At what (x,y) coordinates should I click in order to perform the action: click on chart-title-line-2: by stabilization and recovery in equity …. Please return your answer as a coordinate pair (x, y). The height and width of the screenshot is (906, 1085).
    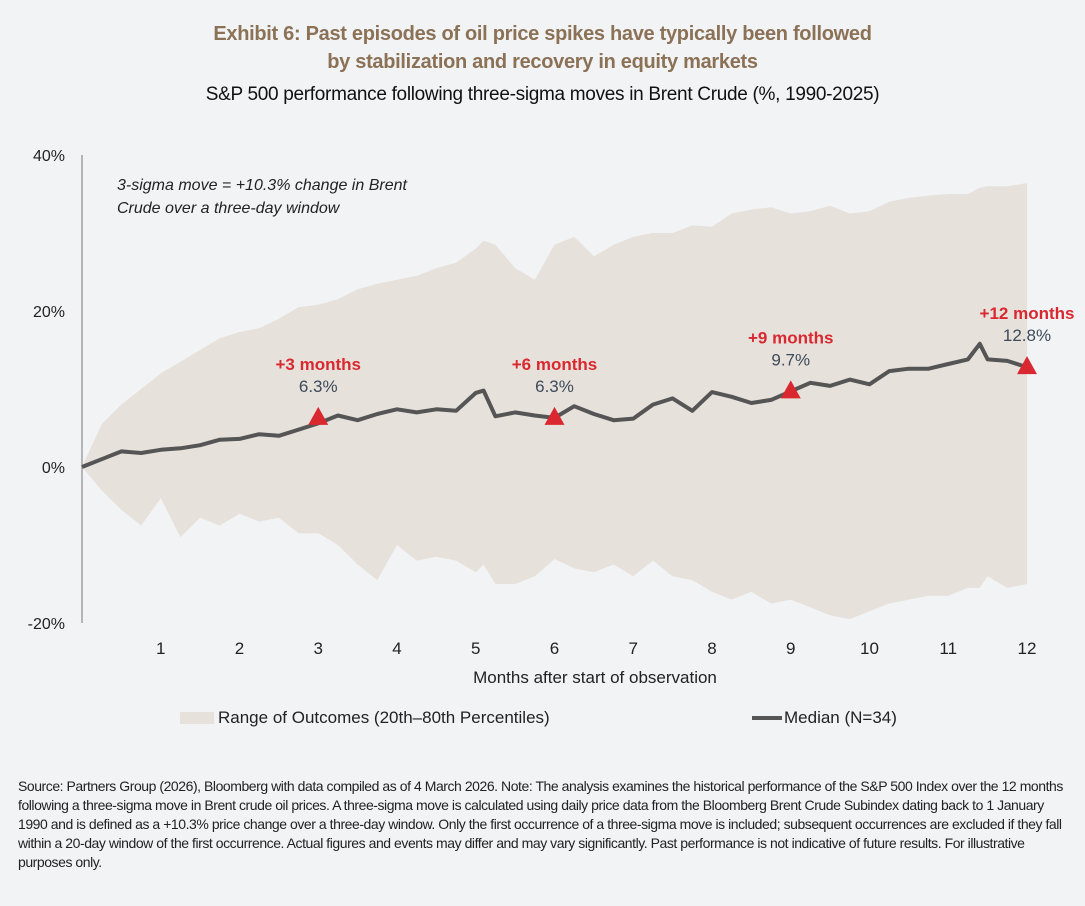
    Looking at the image, I should click on (542, 62).